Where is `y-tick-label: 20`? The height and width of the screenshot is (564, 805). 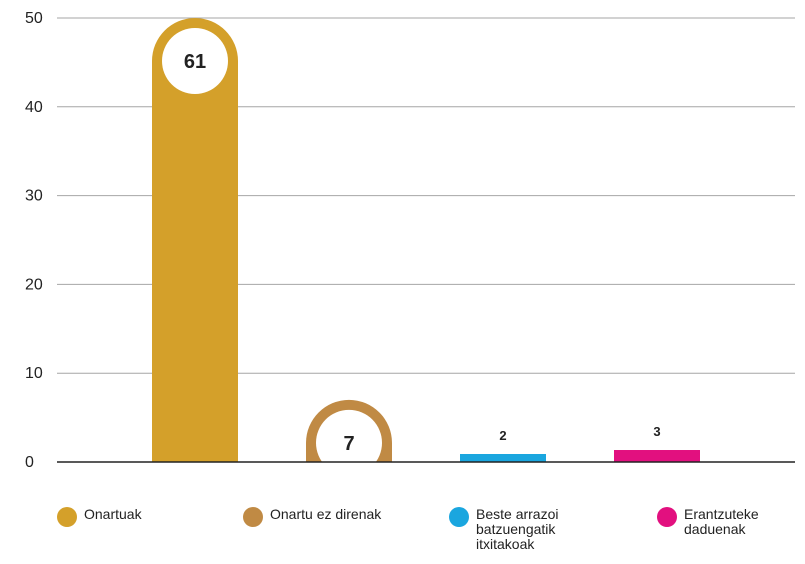 y-tick-label: 20 is located at coordinates (34, 284).